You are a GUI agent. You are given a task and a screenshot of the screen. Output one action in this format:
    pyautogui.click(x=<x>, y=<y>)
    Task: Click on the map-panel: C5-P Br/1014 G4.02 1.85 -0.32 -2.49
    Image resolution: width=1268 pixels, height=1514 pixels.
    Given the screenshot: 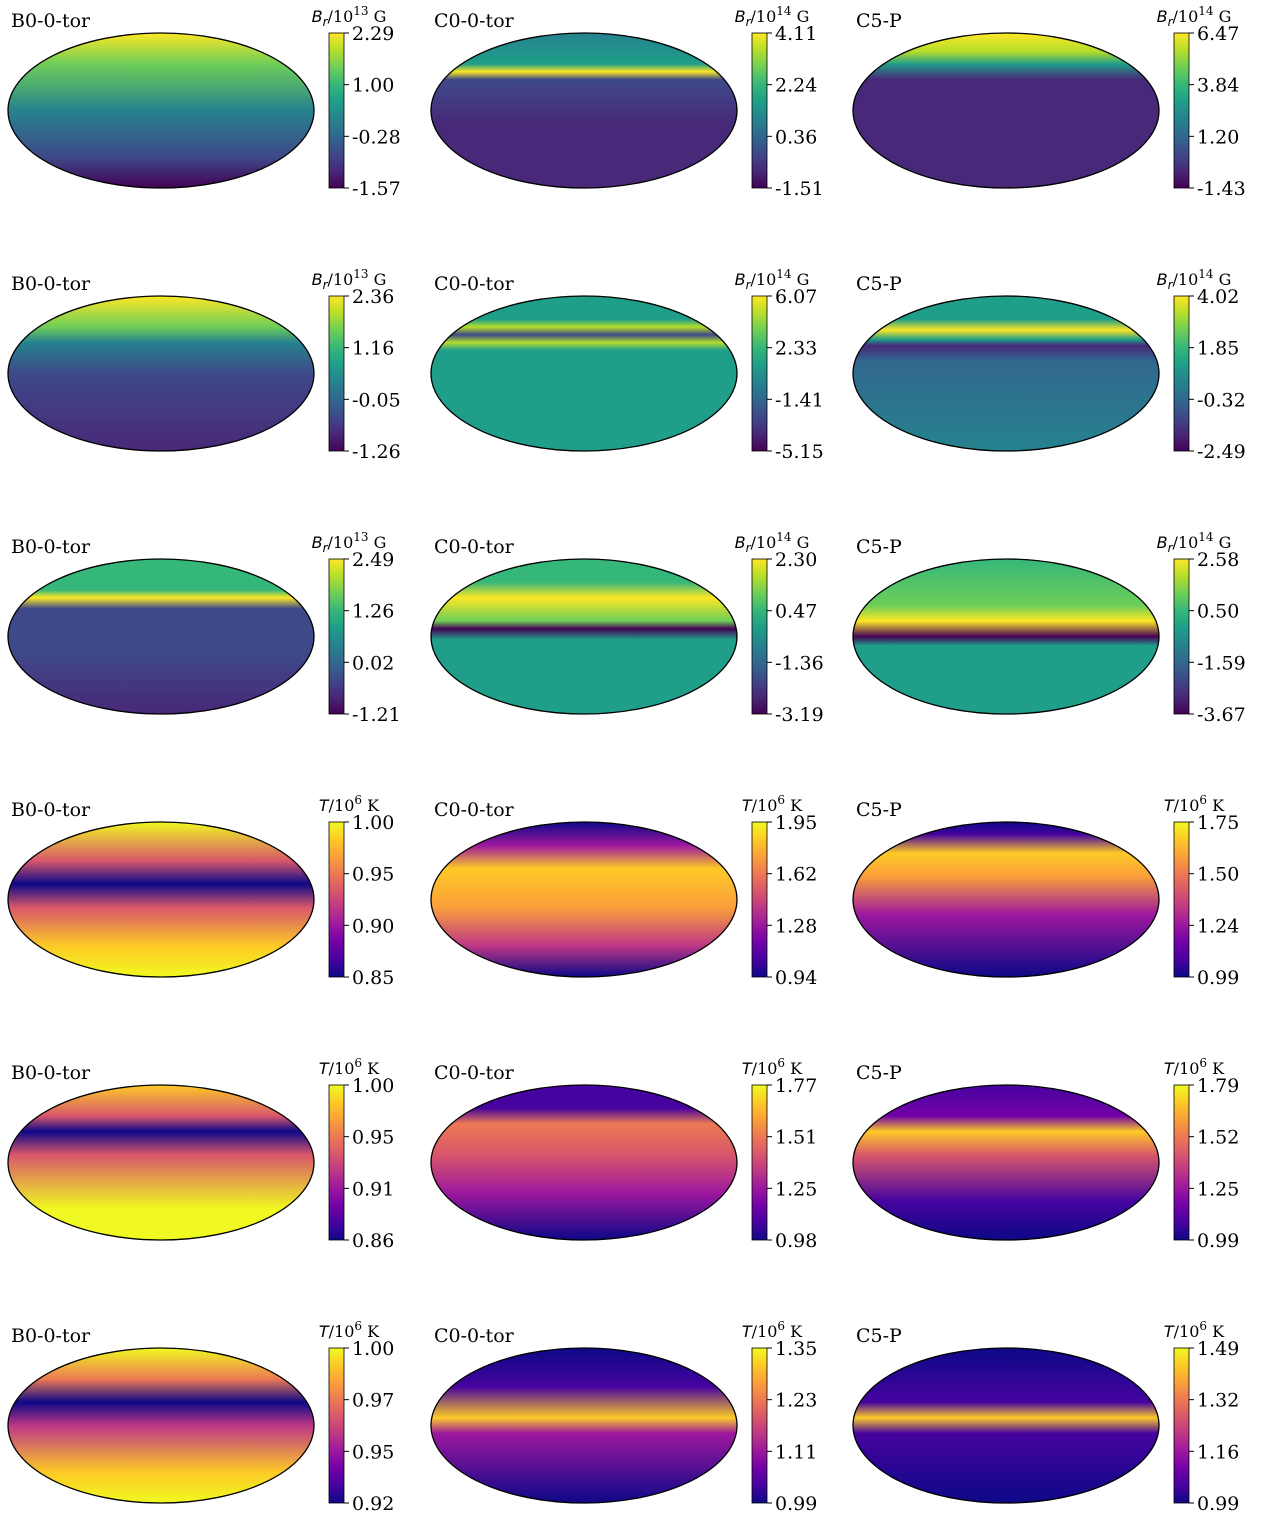 What is the action you would take?
    pyautogui.click(x=1049, y=365)
    